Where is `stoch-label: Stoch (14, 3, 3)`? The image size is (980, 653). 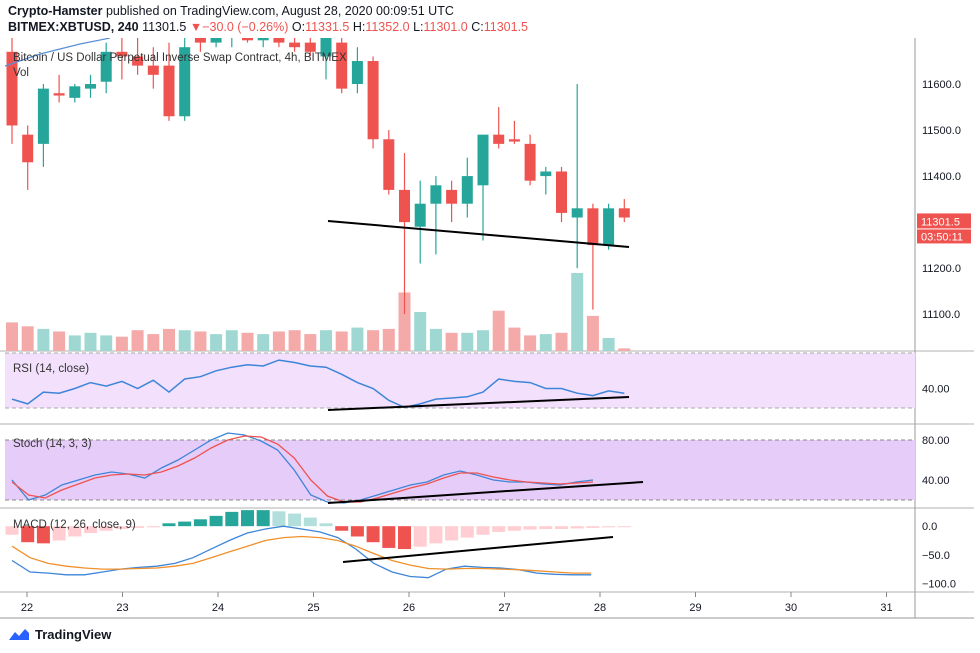
stoch-label: Stoch (14, 3, 3) is located at coordinates (52, 444).